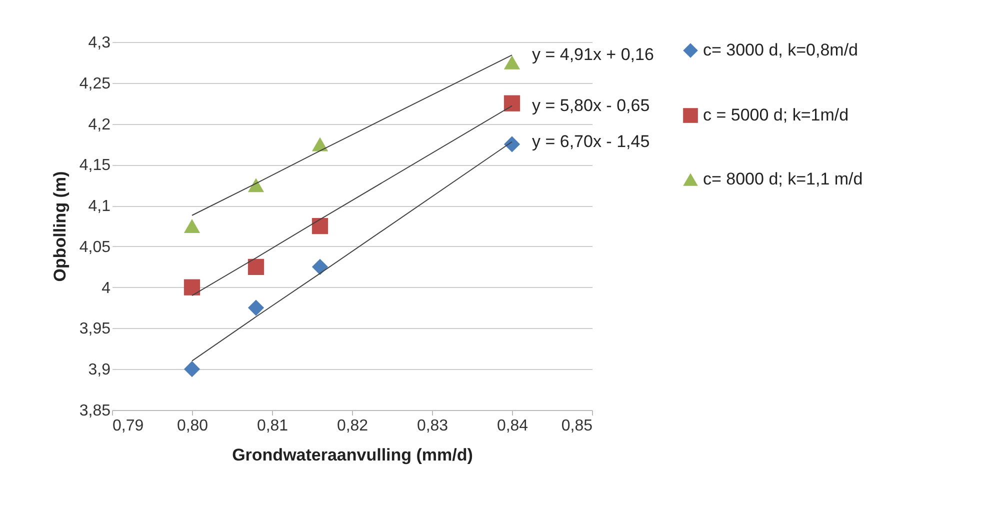 Image resolution: width=984 pixels, height=512 pixels. I want to click on y-tick-label: 4,15, so click(95, 165).